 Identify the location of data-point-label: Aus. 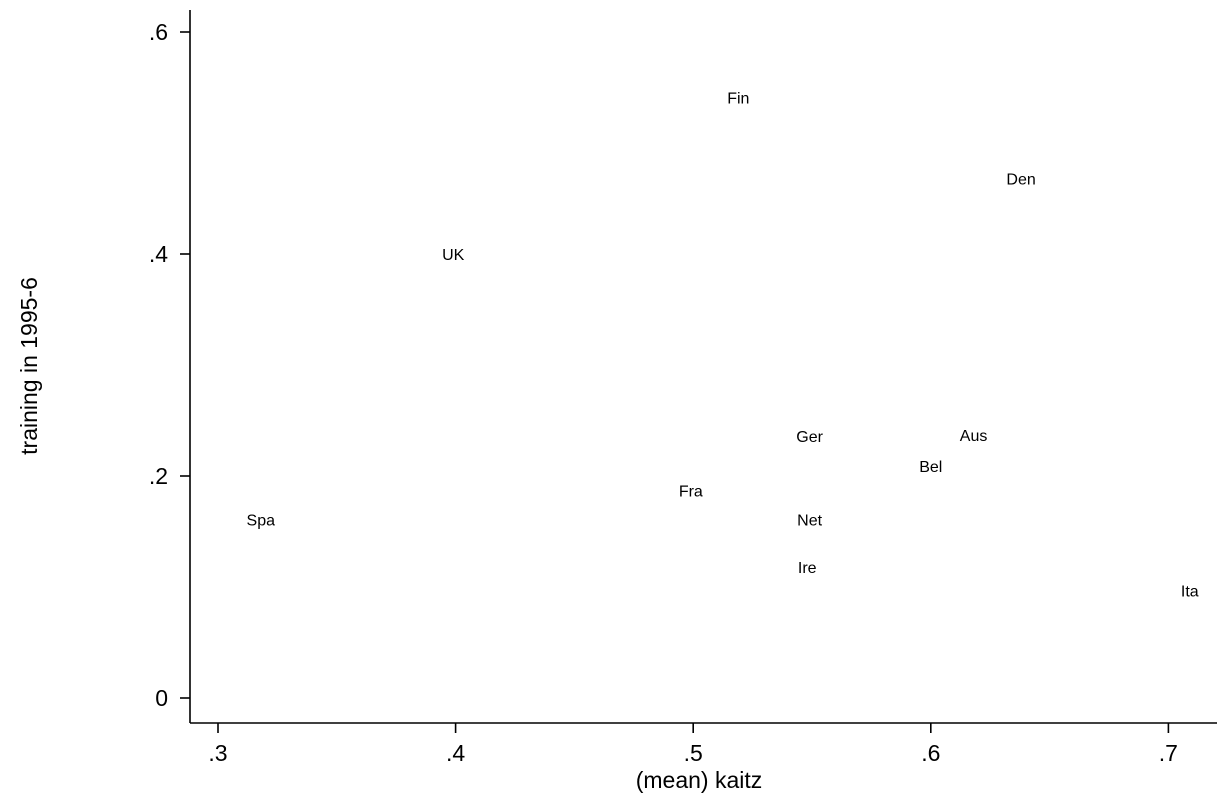
(974, 436).